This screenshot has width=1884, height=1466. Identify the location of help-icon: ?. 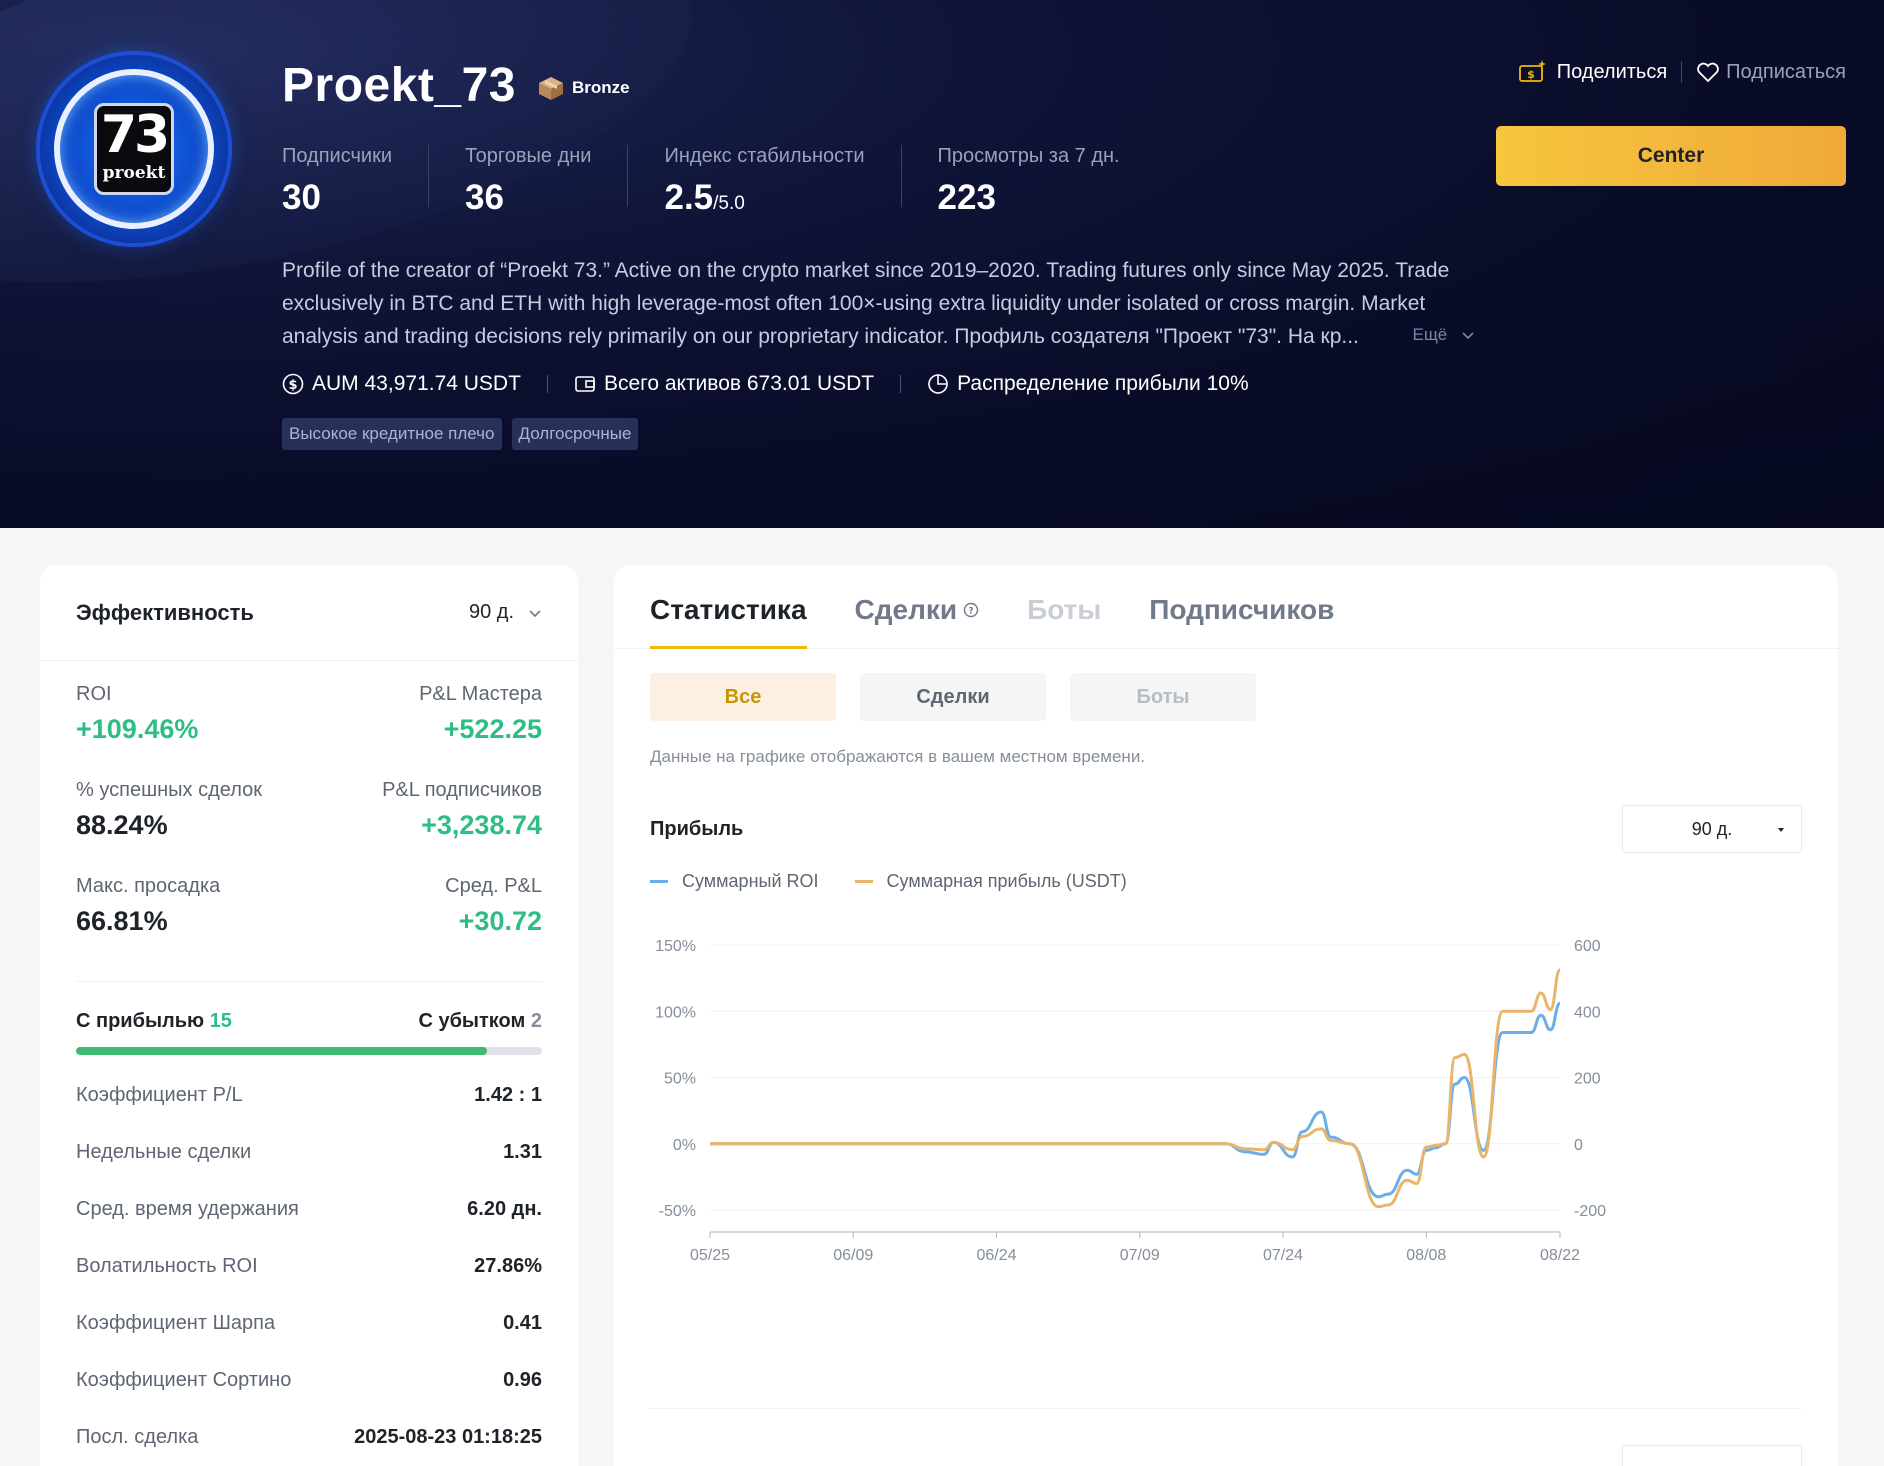
(971, 610).